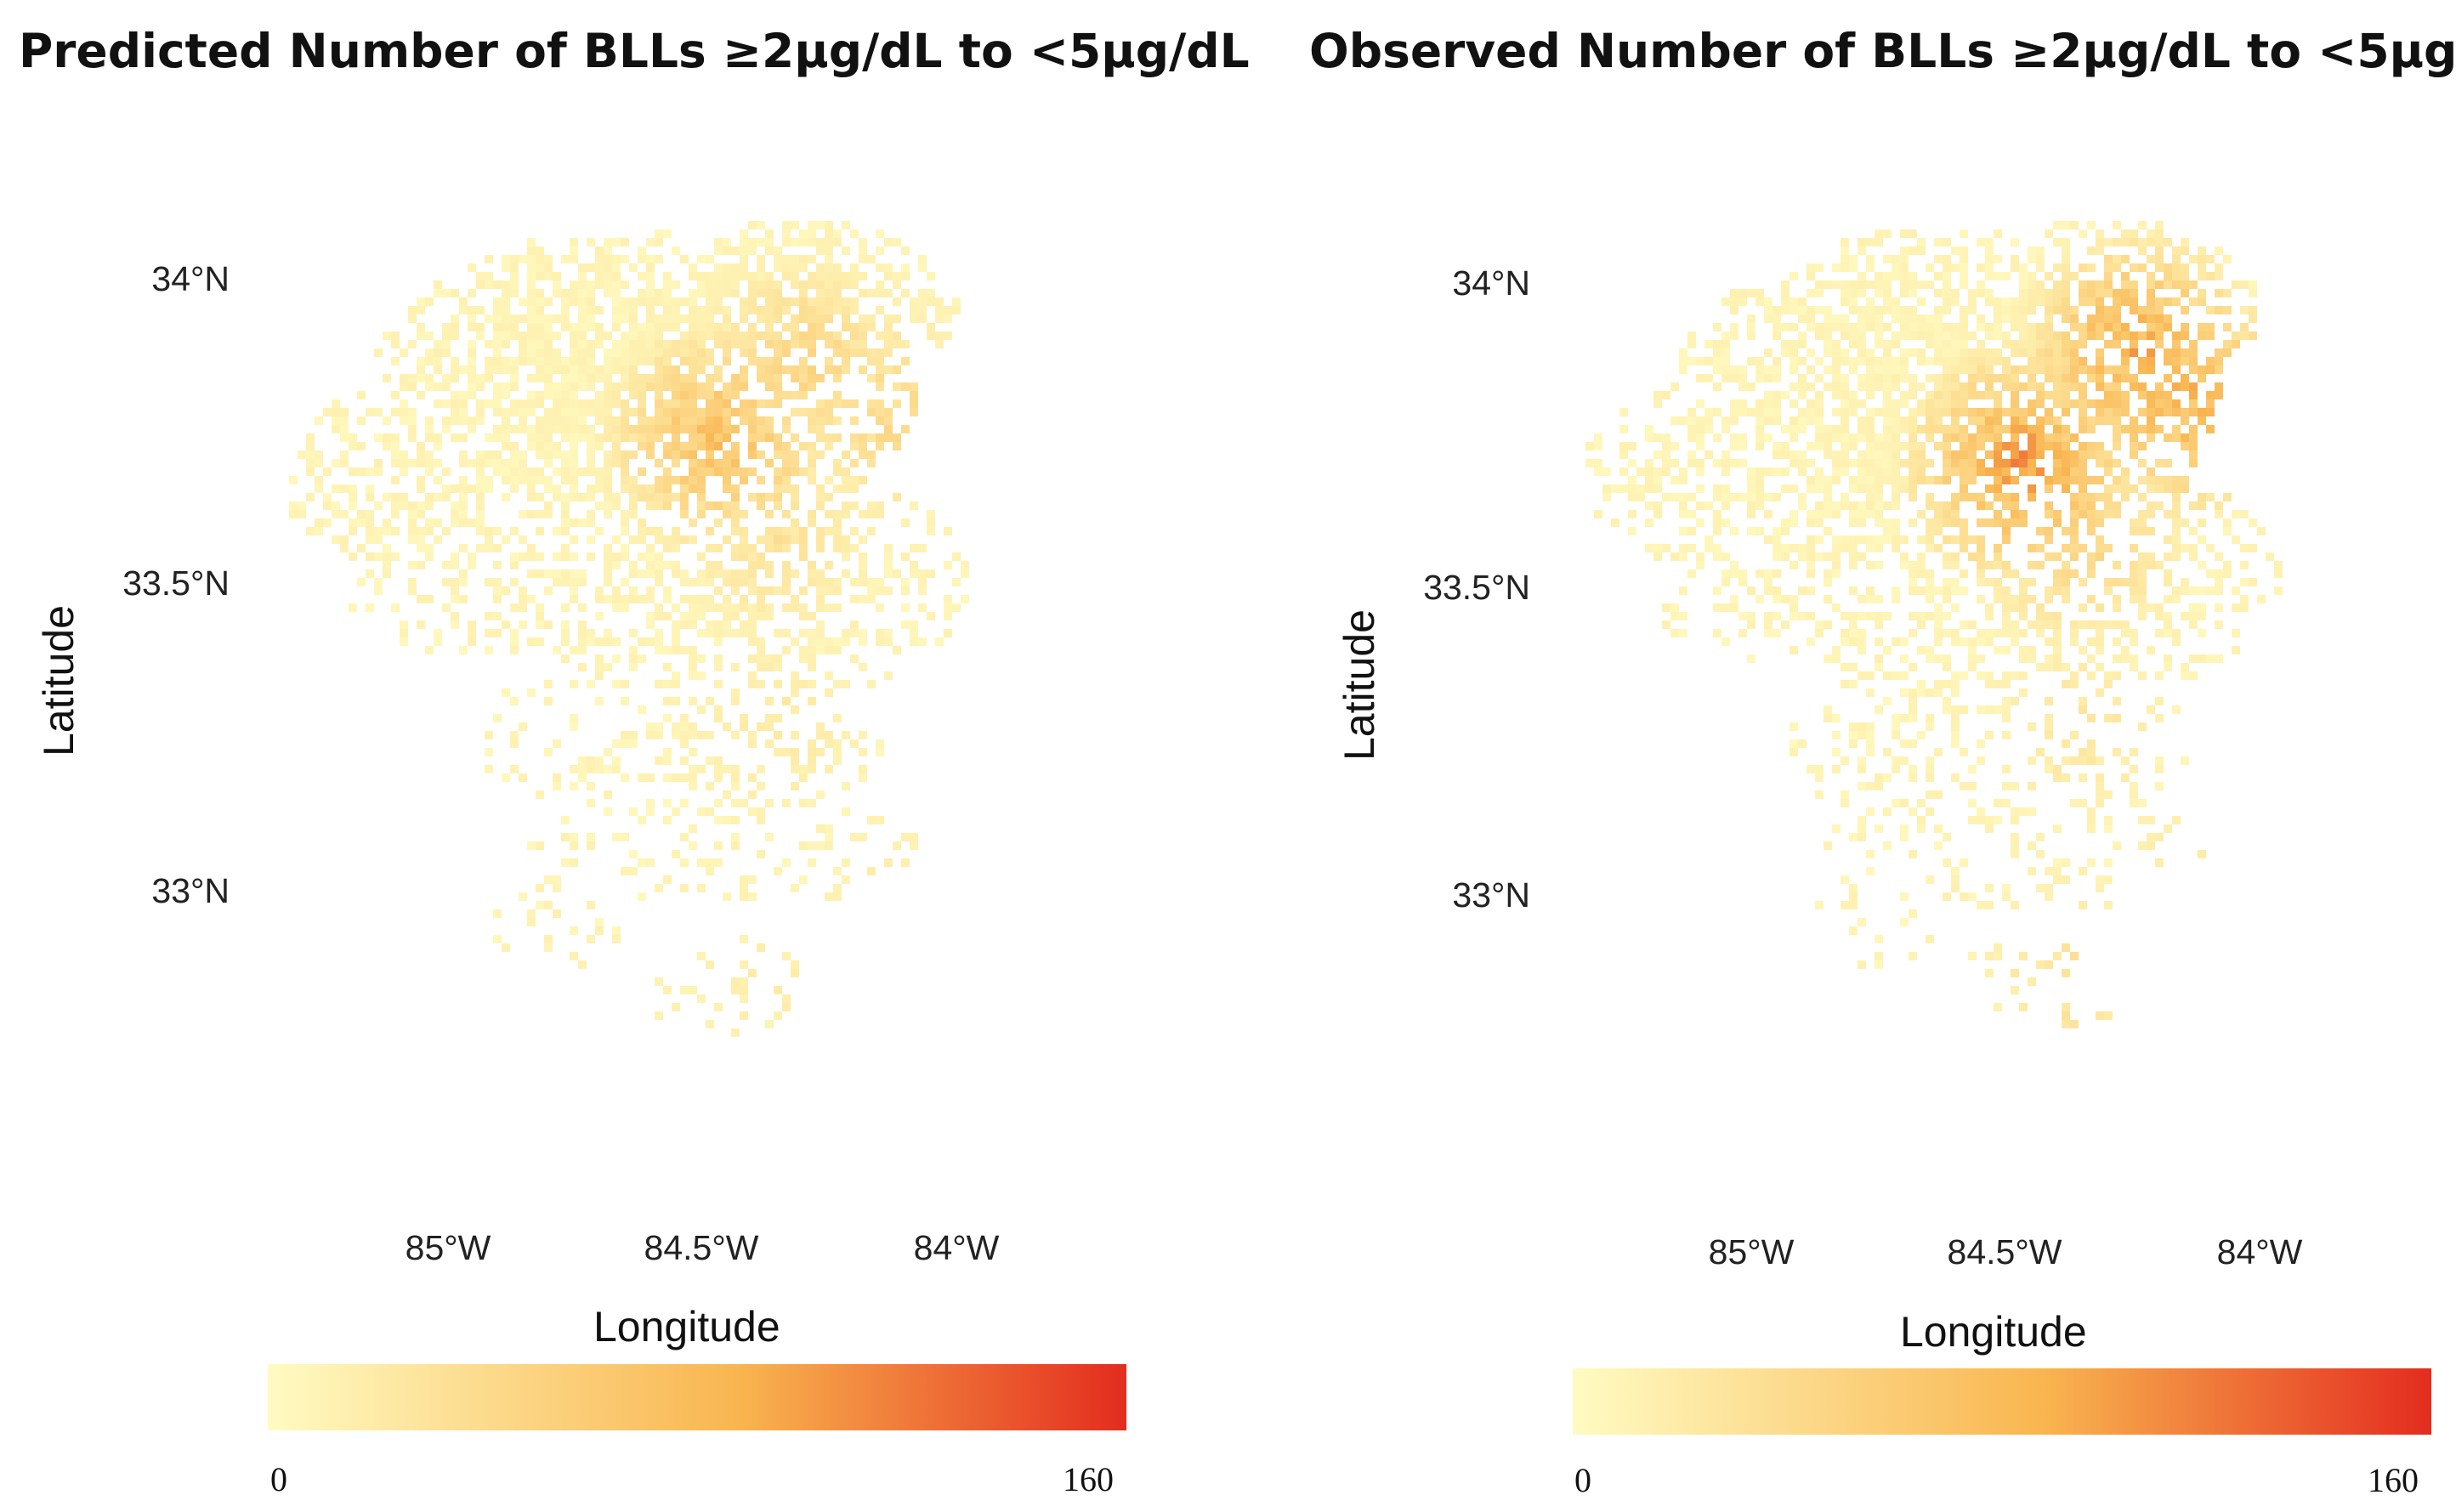 The height and width of the screenshot is (1512, 2456). Describe the element at coordinates (629, 629) in the screenshot. I see `heatmap-cells` at that location.